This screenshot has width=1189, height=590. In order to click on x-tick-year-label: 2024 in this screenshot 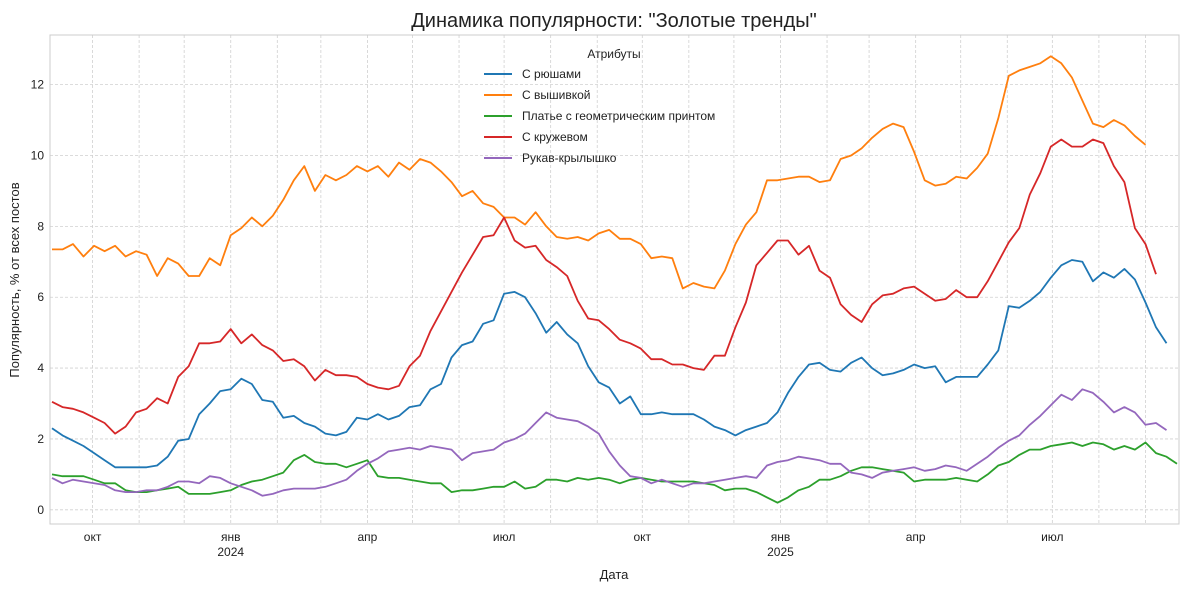, I will do `click(230, 552)`.